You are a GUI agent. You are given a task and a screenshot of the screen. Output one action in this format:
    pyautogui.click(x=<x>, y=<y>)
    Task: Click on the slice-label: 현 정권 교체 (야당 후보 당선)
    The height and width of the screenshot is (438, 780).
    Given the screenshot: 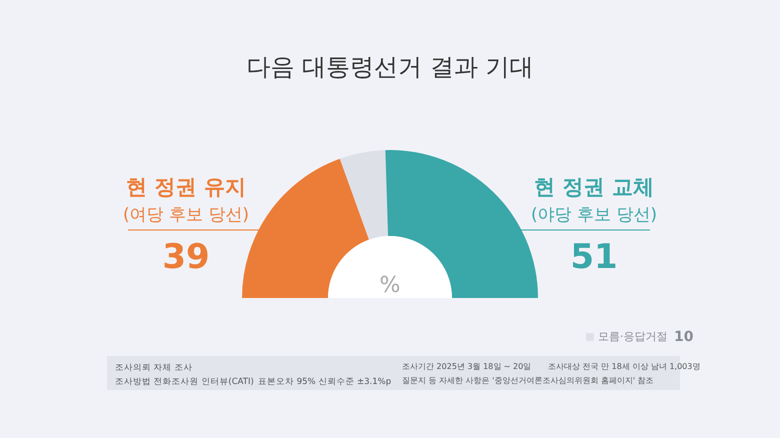 What is the action you would take?
    pyautogui.click(x=594, y=200)
    